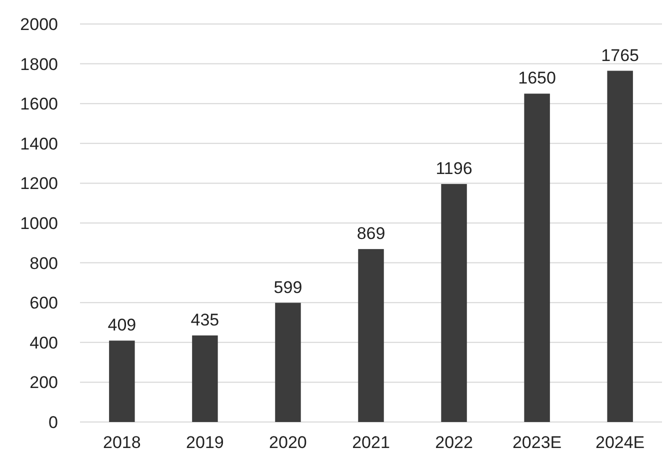  What do you see at coordinates (53, 422) in the screenshot?
I see `y-tick-label: 0` at bounding box center [53, 422].